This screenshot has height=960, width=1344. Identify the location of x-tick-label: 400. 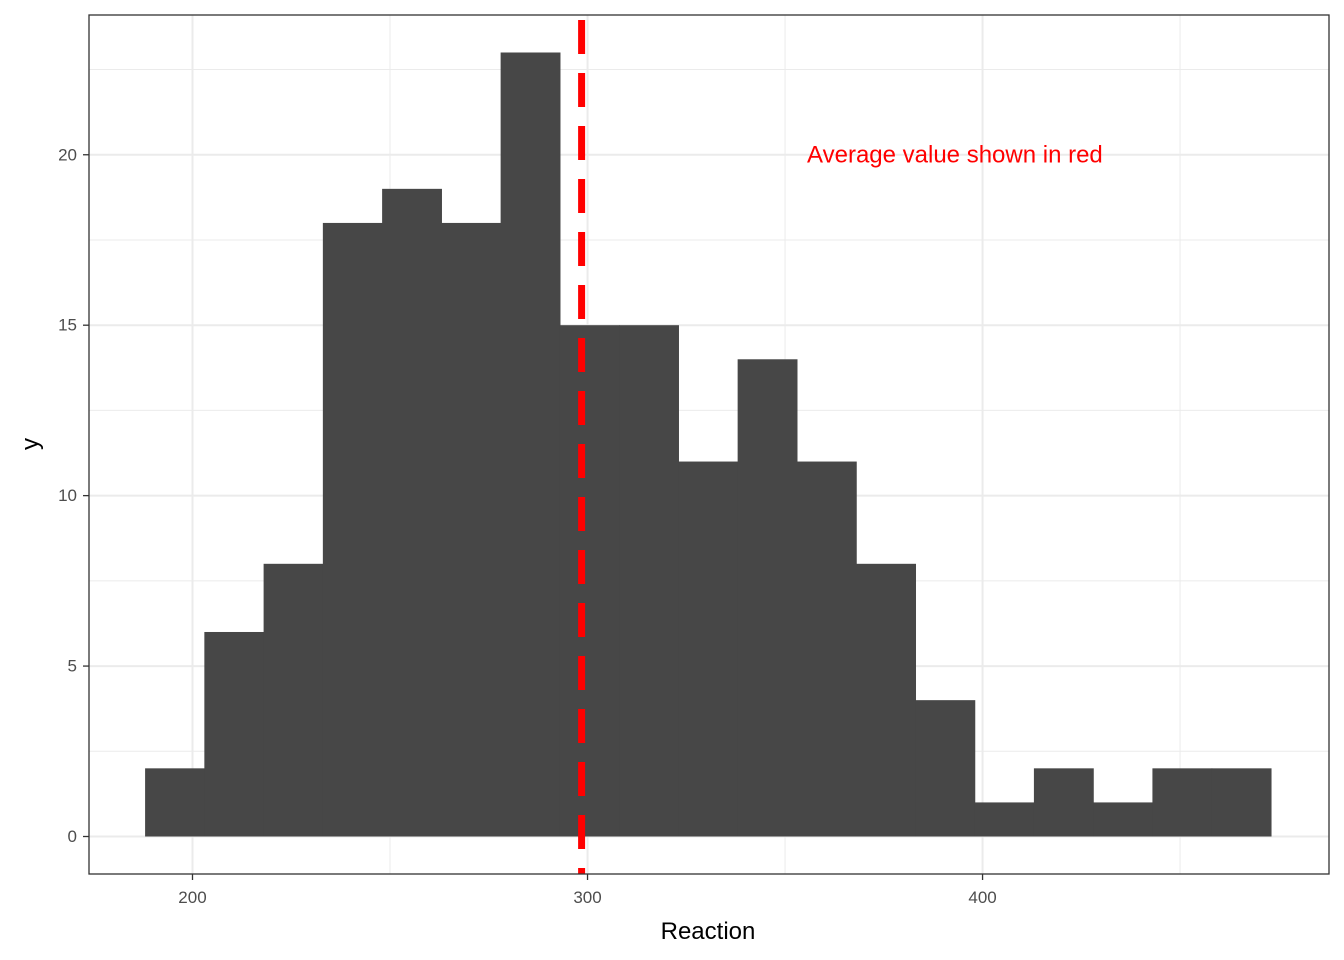
(982, 897).